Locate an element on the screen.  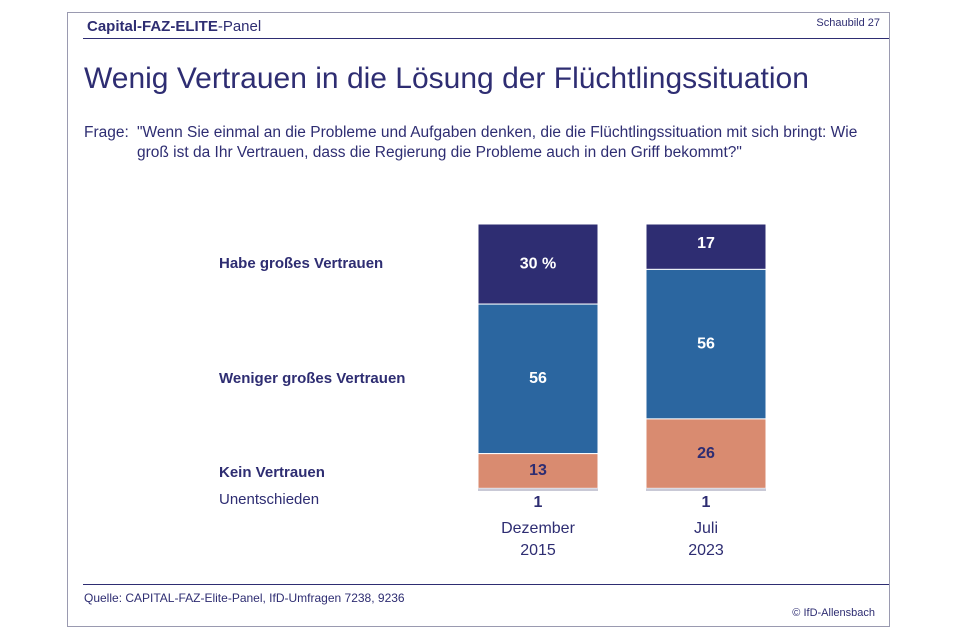
value-label: 13 is located at coordinates (538, 470).